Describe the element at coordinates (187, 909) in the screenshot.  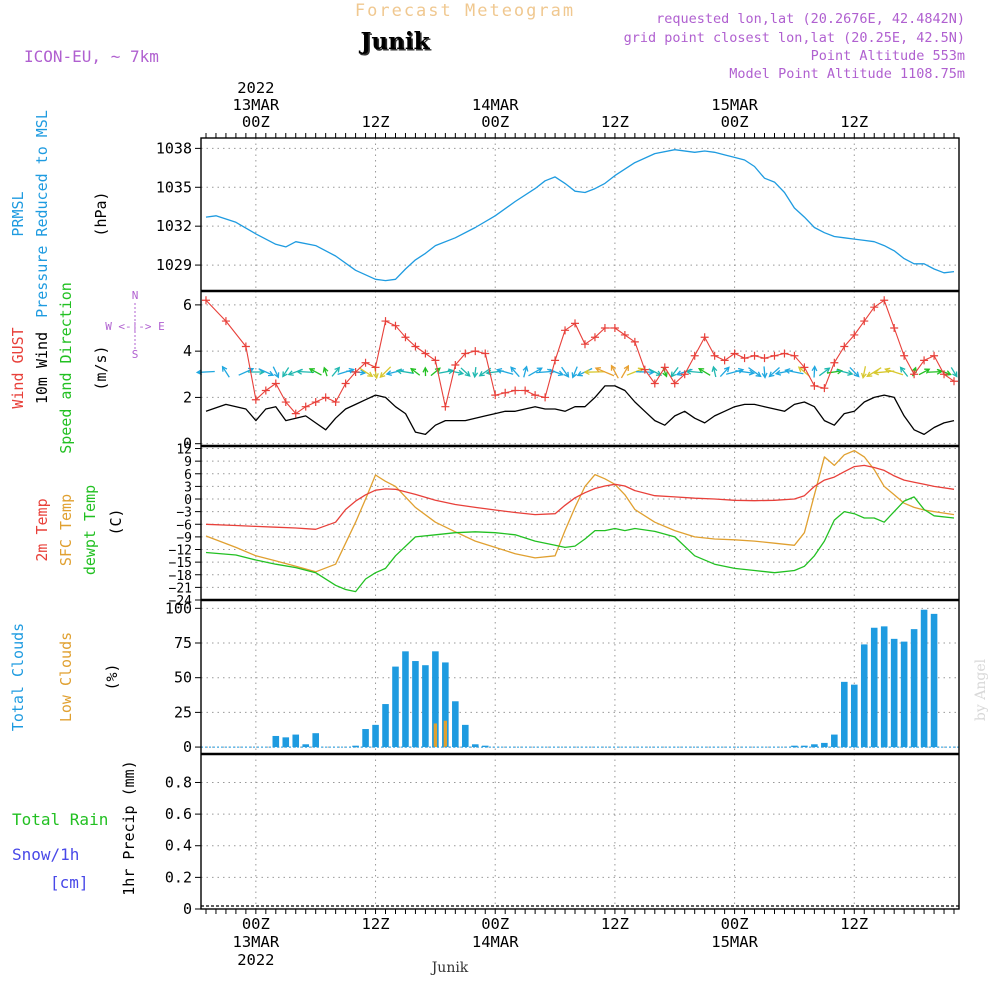
I see `precip-ytick-label-0: 0` at that location.